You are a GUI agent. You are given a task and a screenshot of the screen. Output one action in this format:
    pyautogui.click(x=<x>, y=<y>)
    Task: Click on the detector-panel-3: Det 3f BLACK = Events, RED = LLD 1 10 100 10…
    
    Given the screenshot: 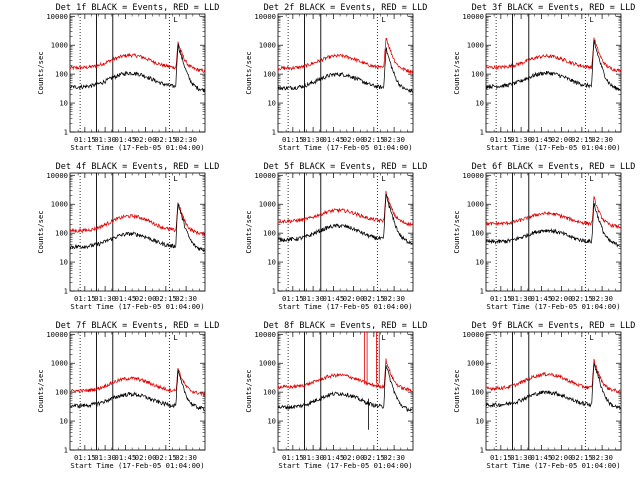 What is the action you would take?
    pyautogui.click(x=543, y=77)
    